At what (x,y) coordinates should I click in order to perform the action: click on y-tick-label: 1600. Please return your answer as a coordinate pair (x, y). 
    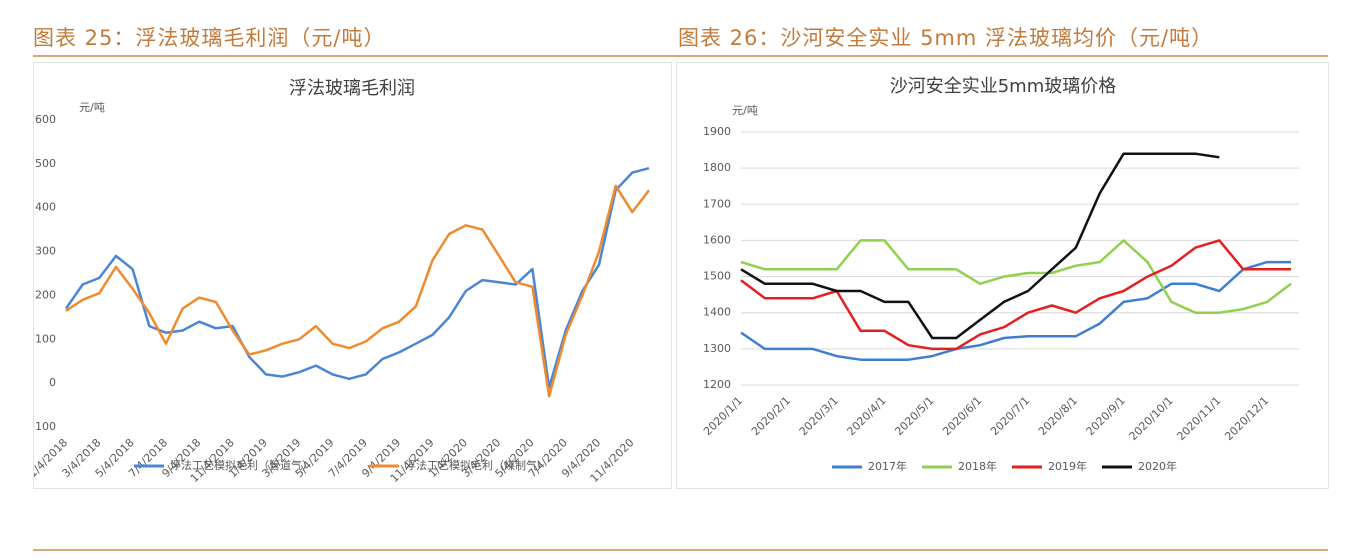
    Looking at the image, I should click on (717, 239).